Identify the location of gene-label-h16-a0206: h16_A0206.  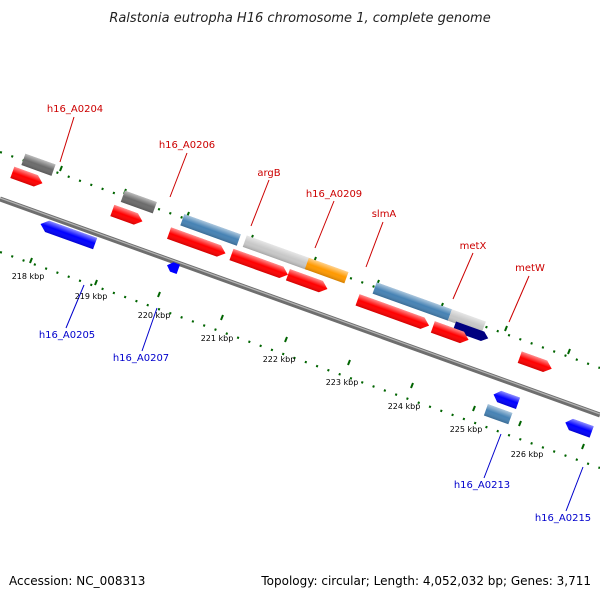
(187, 145).